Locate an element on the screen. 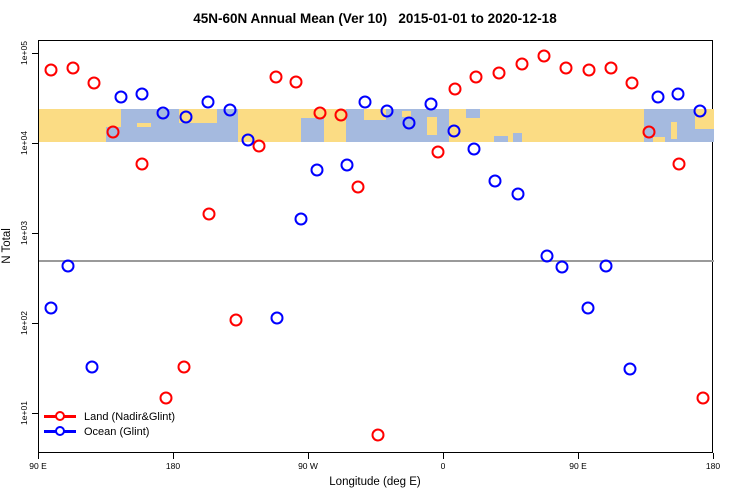 This screenshot has width=750, height=500. legend-item-land: Land (Nadir&Glint) is located at coordinates (109, 416).